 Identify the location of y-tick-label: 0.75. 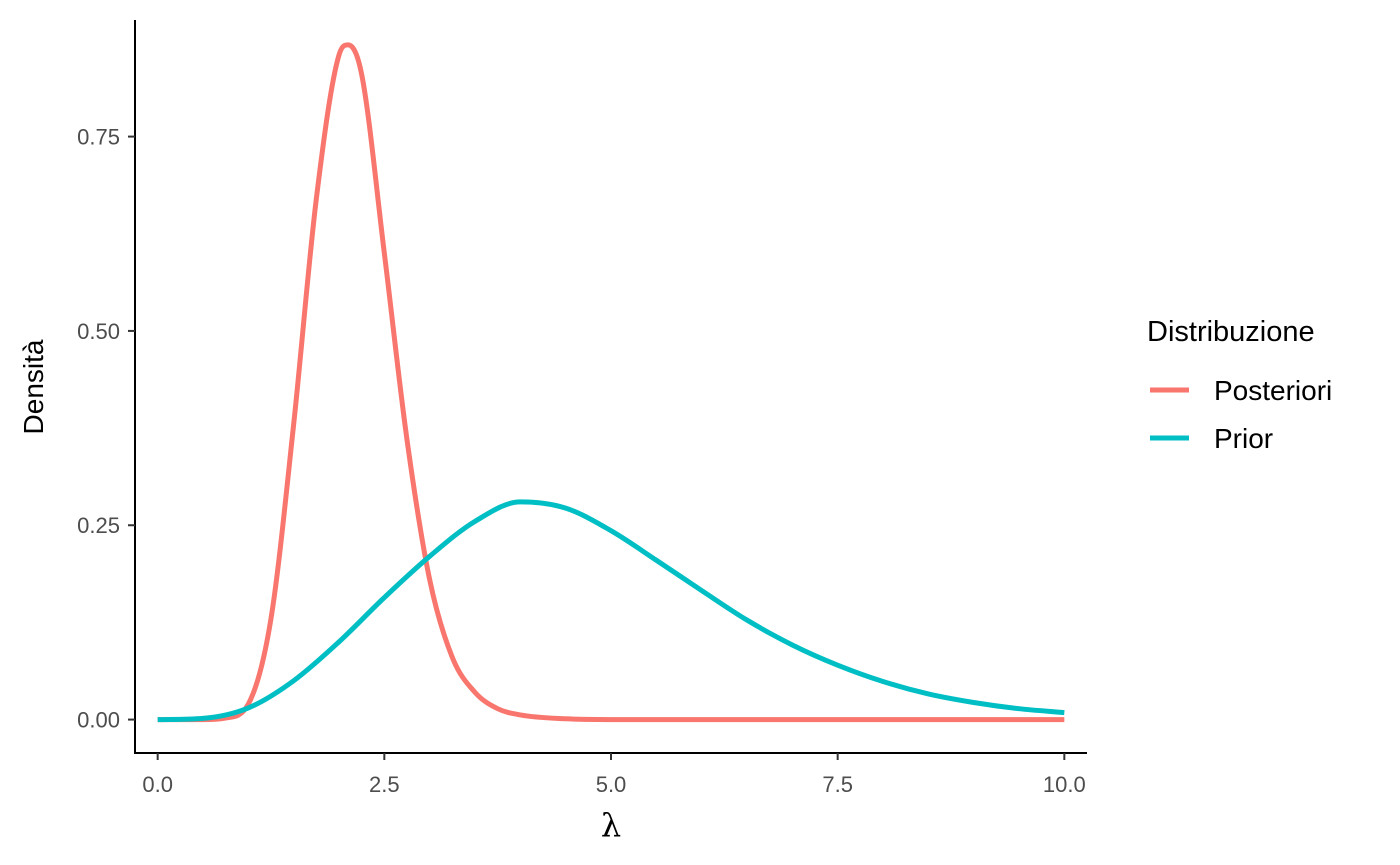
(98, 137).